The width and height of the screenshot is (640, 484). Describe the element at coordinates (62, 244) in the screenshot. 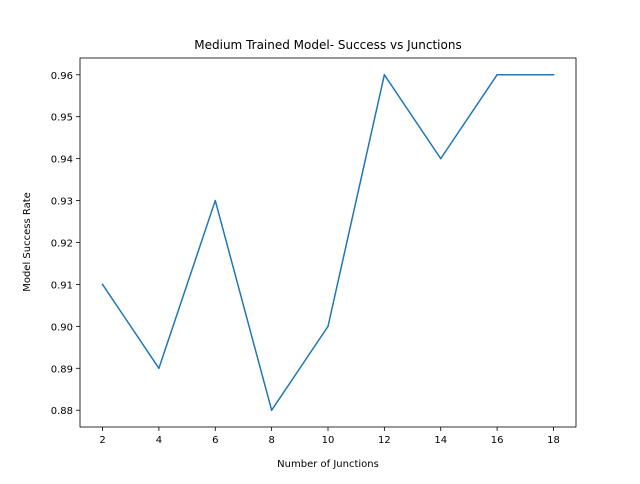

I see `y-tick-label: 0.92` at that location.